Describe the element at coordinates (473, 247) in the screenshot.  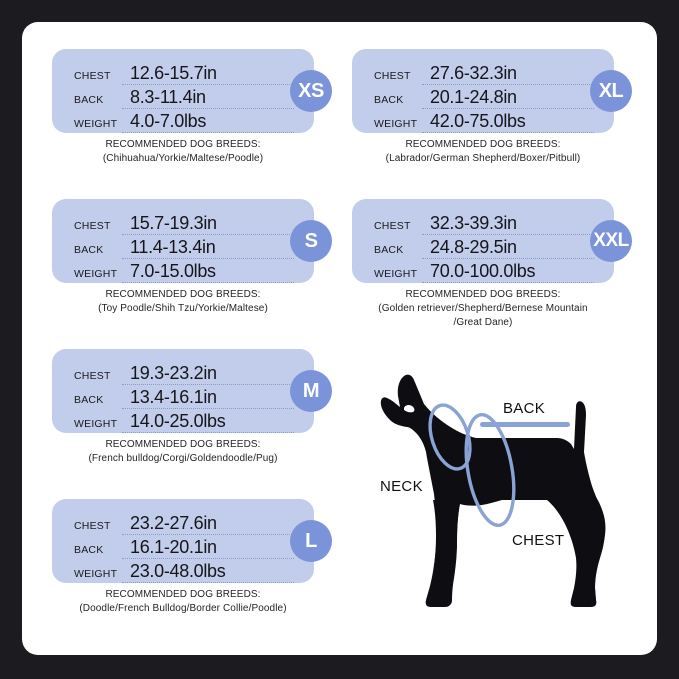
I see `value-back: 24.8-29.5in` at that location.